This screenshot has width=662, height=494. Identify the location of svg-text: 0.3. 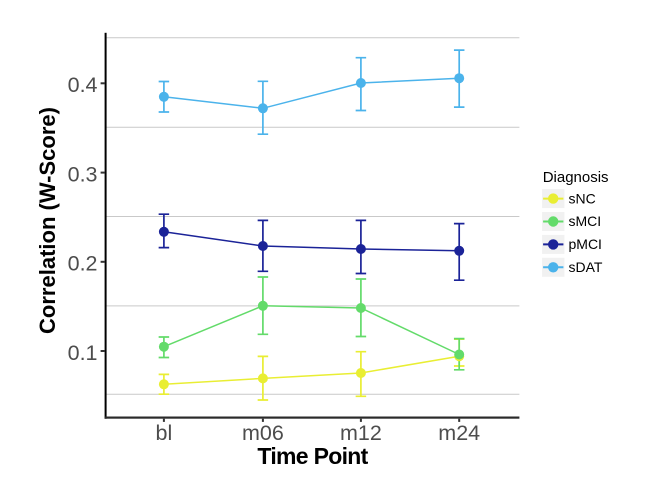
(83, 174).